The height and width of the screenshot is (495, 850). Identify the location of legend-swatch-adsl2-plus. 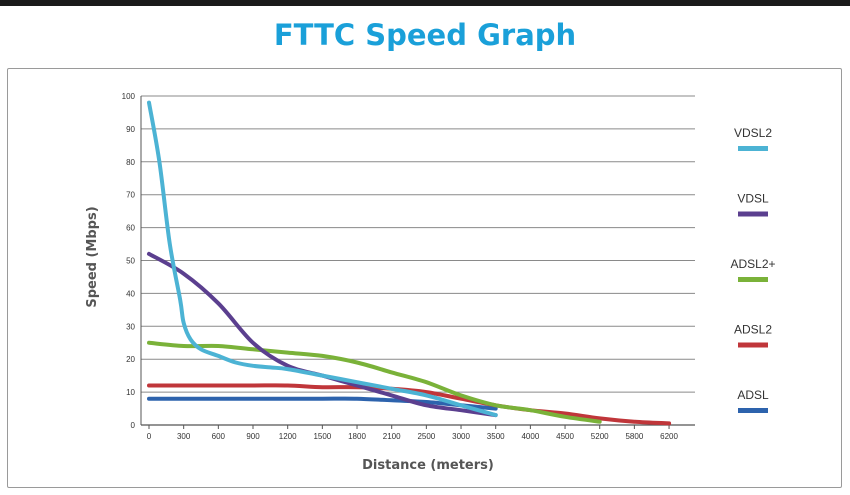
(753, 279).